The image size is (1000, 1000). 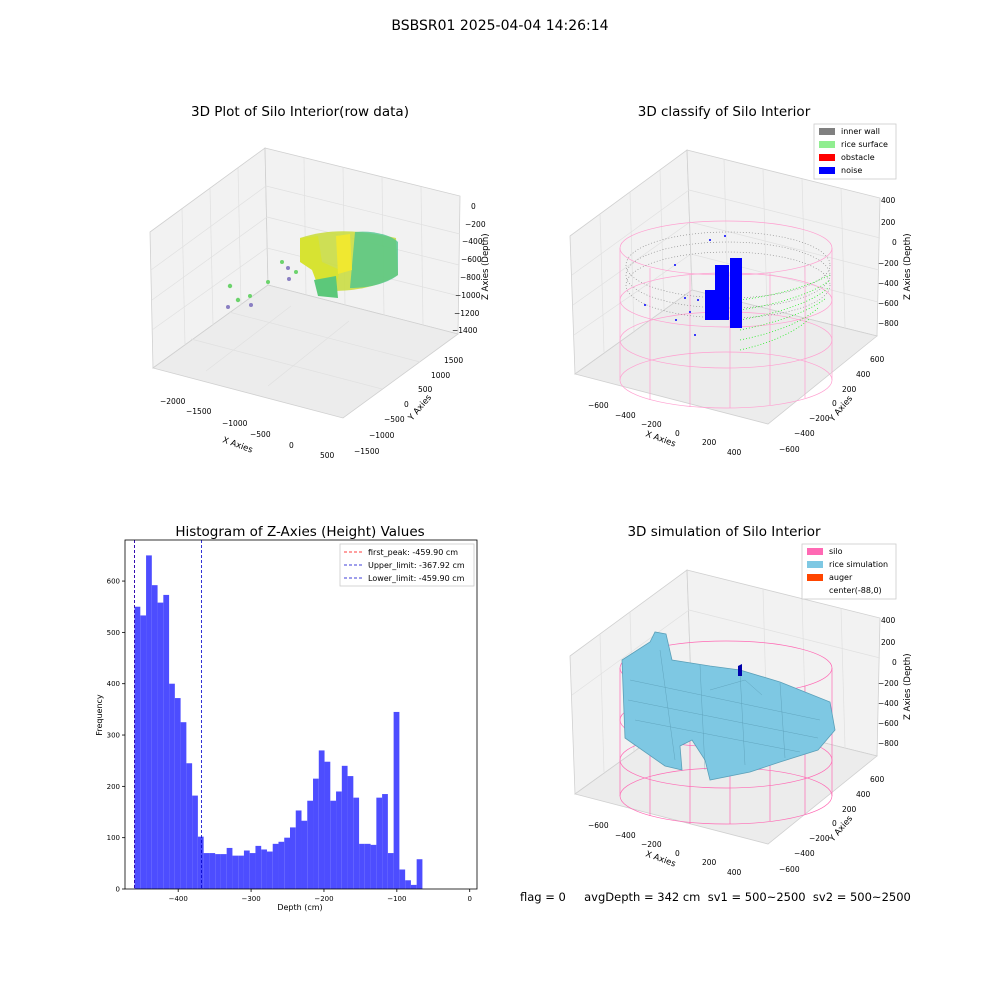 I want to click on simulation-x-tick: 0, so click(x=677, y=853).